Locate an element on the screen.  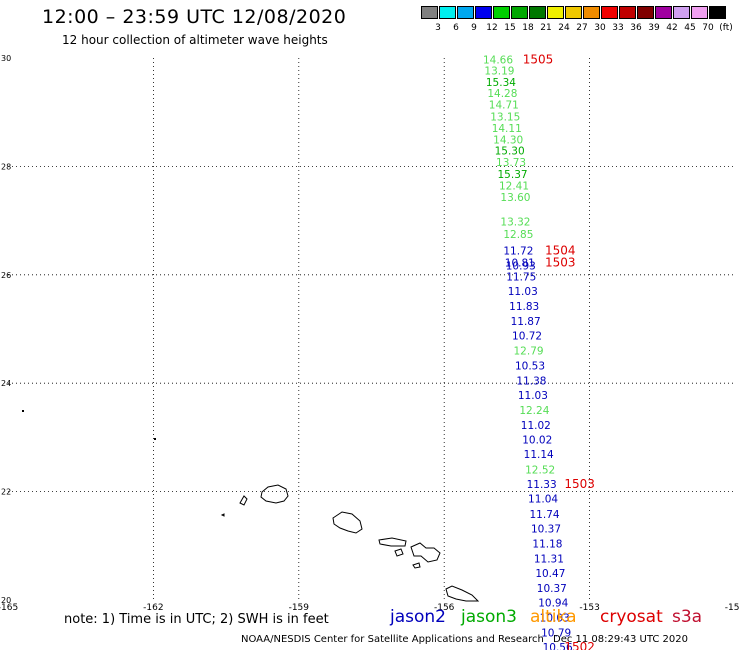
island-lanai is located at coordinates (399, 552).